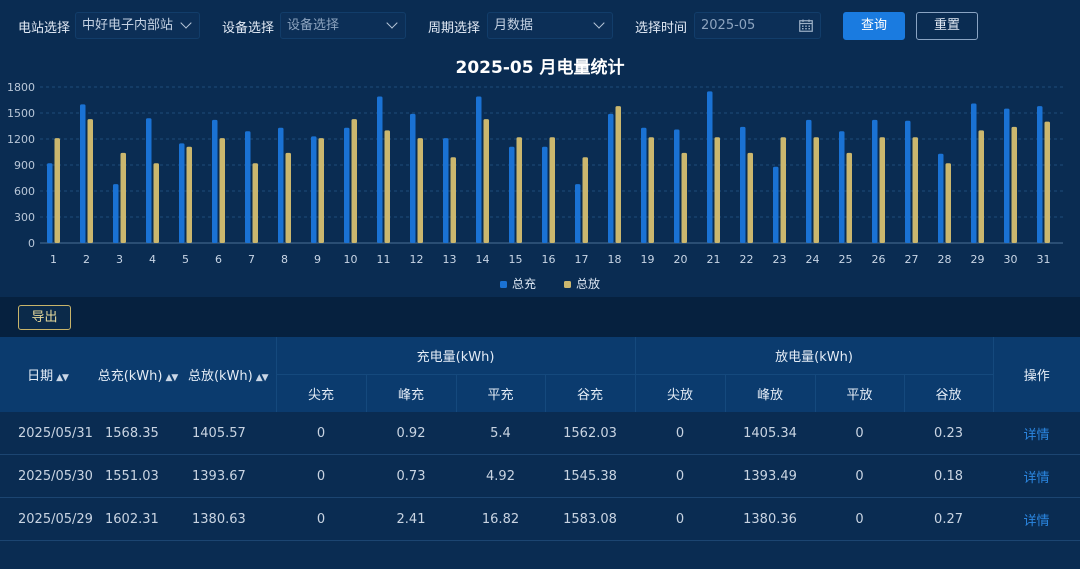  Describe the element at coordinates (384, 259) in the screenshot. I see `x-tick-label: 11` at that location.